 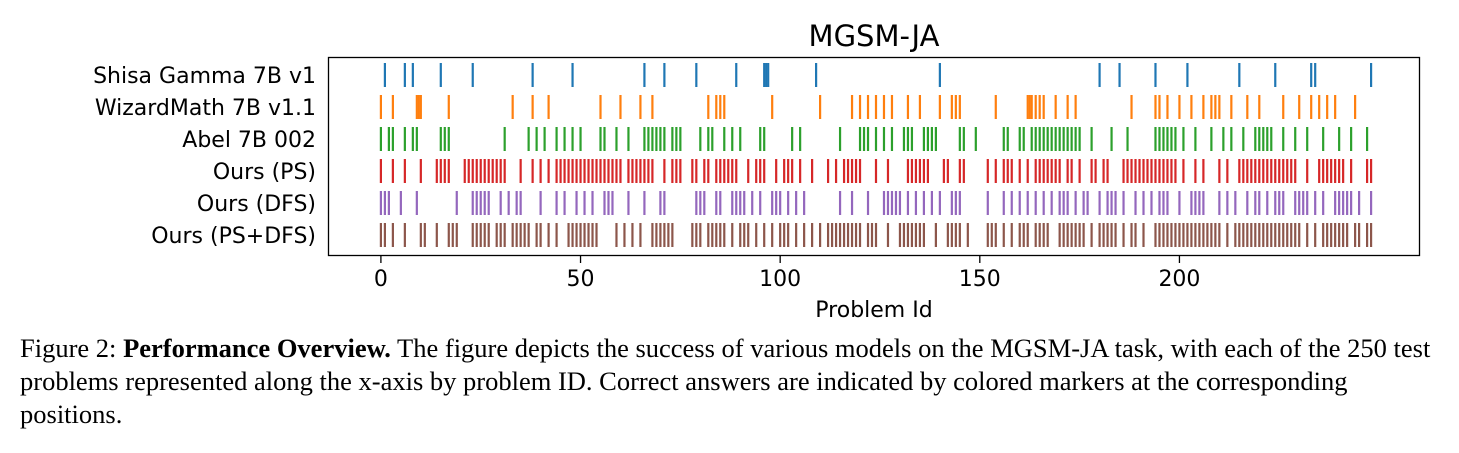 What do you see at coordinates (256, 204) in the screenshot?
I see `y-label-ours-dfs: Ours (DFS)` at bounding box center [256, 204].